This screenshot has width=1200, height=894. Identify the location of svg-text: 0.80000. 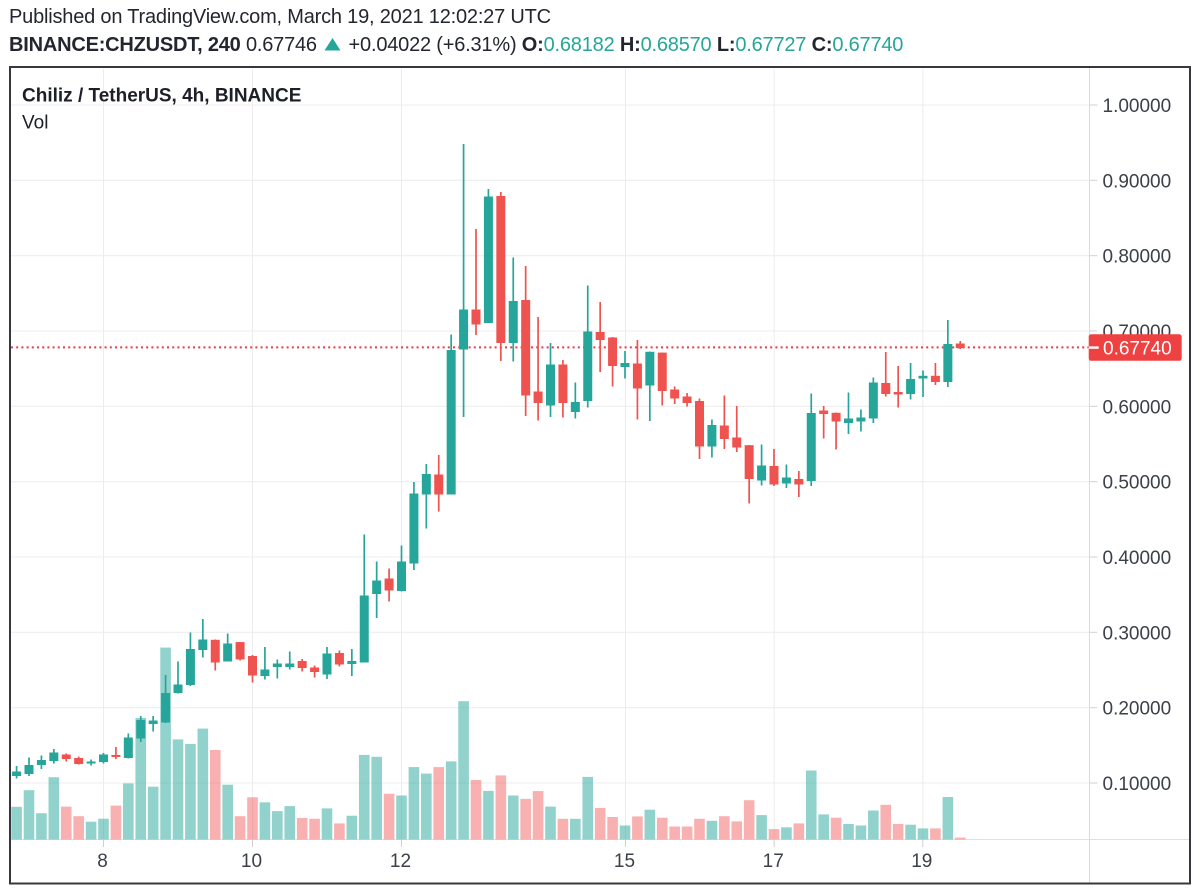
(1137, 257).